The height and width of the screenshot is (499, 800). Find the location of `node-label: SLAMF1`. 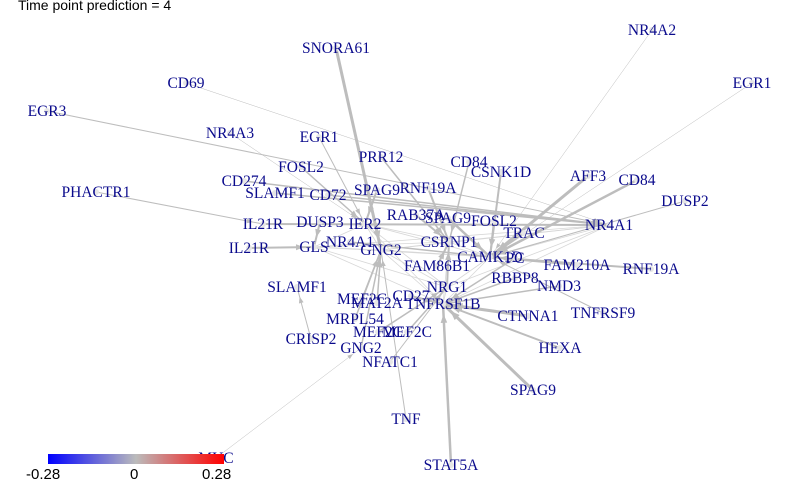

node-label: SLAMF1 is located at coordinates (274, 193).